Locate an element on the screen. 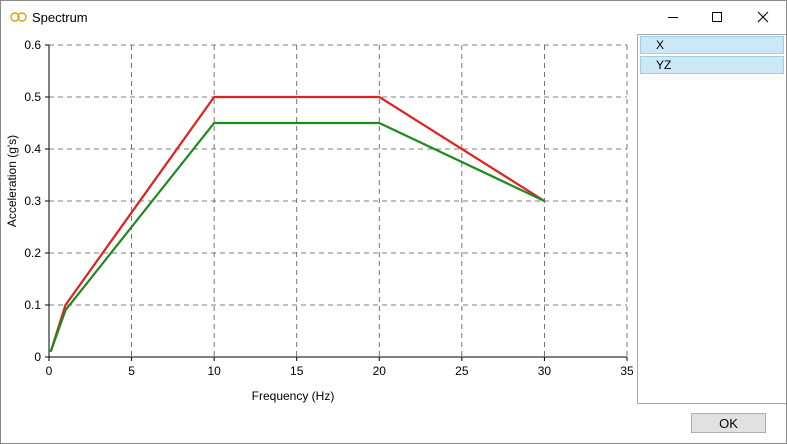  y-tick-label: 0.2 is located at coordinates (32, 253).